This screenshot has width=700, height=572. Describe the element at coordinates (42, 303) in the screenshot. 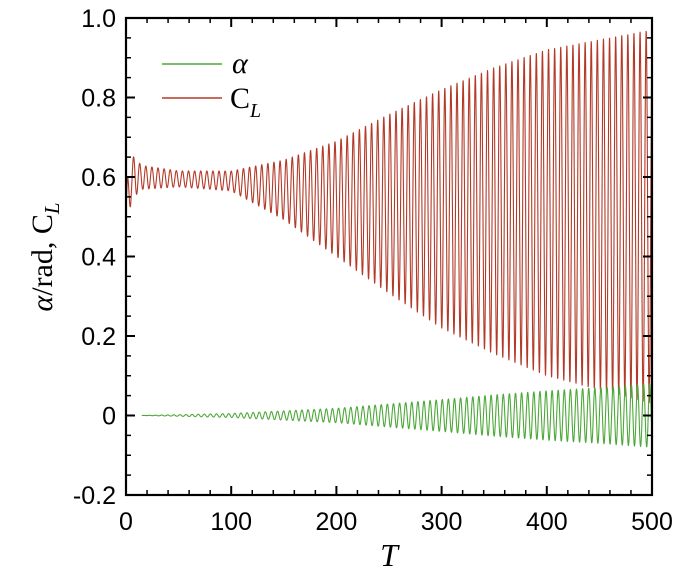

I see `y-axis-title-alpha: α` at that location.